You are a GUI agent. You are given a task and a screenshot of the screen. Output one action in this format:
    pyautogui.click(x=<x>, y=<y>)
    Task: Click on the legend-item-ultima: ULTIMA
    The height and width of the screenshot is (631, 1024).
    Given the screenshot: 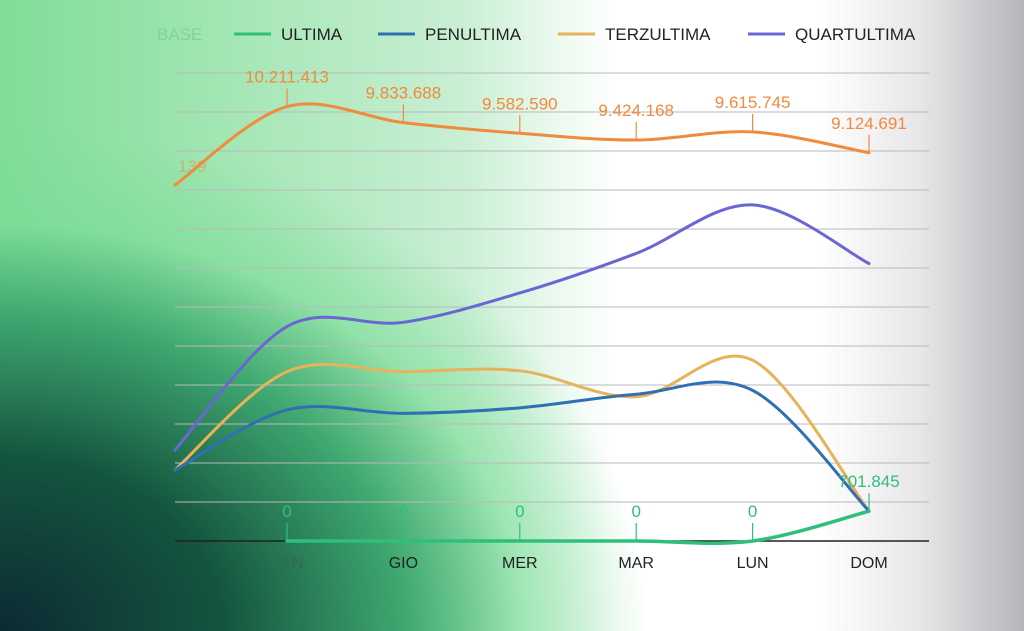 What is the action you would take?
    pyautogui.click(x=288, y=34)
    